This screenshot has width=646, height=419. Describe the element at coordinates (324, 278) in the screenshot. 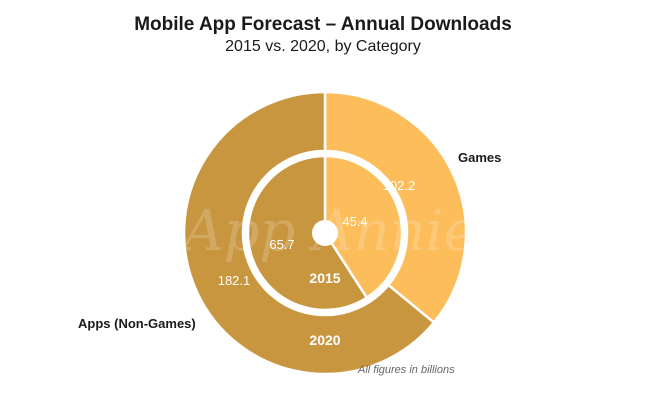

I see `year-label-2015: 2015` at that location.